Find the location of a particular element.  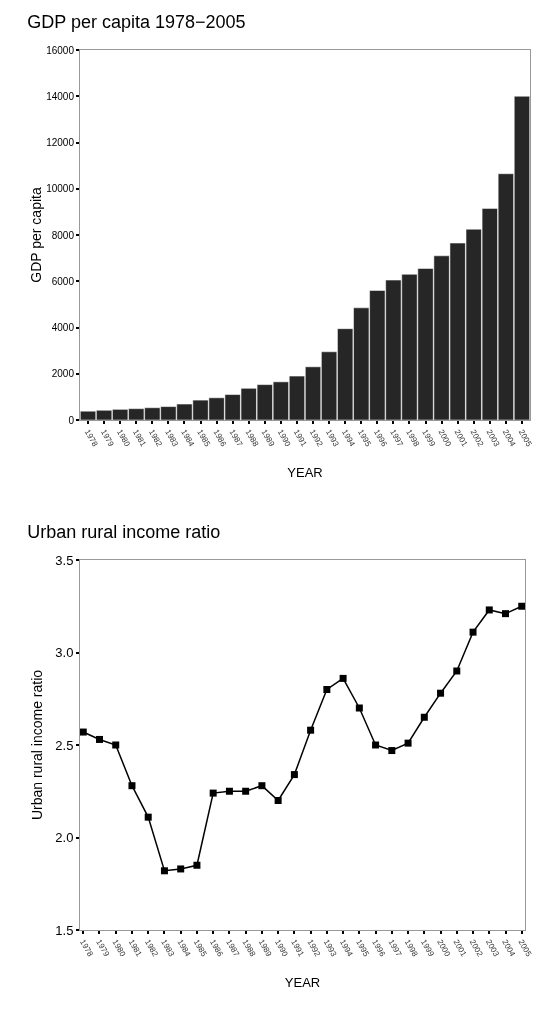

y-tick-label: 8000 is located at coordinates (63, 235).